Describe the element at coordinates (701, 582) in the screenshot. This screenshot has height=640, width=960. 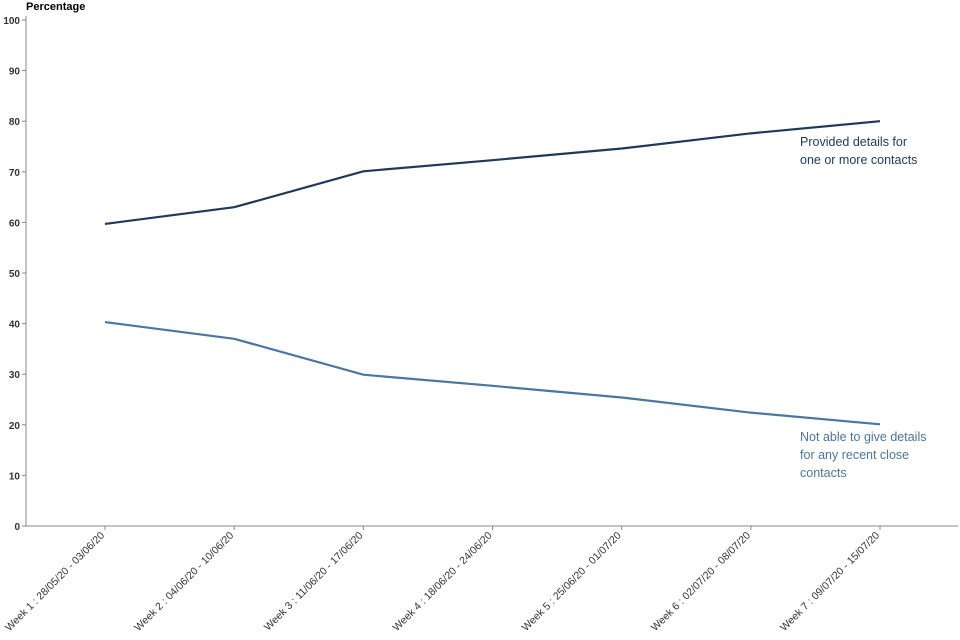
I see `x-tick-label: Week 6 : 02/07/20 - 08/07/20` at that location.